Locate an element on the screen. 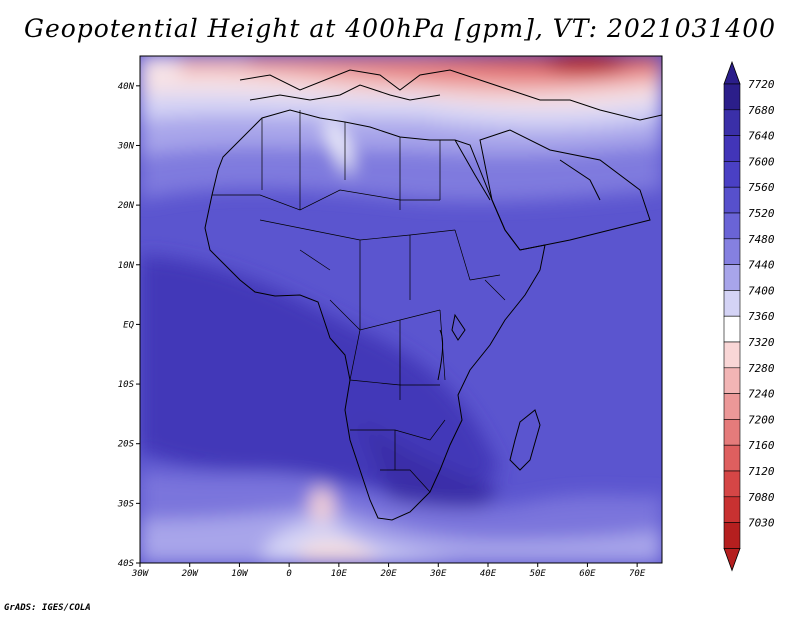  lat-label: 40S is located at coordinates (126, 564).